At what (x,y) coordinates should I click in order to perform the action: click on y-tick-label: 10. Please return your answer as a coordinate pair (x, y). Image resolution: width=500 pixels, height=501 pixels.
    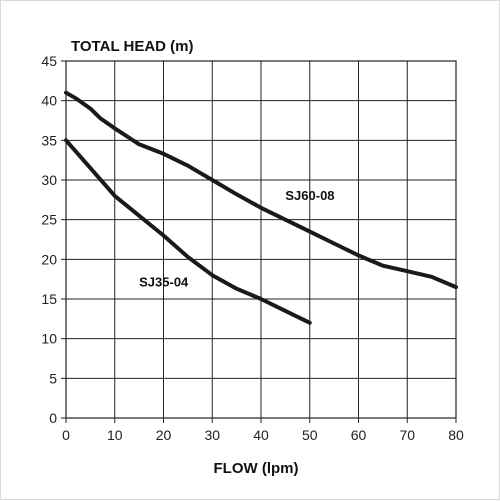
    Looking at the image, I should click on (49, 339).